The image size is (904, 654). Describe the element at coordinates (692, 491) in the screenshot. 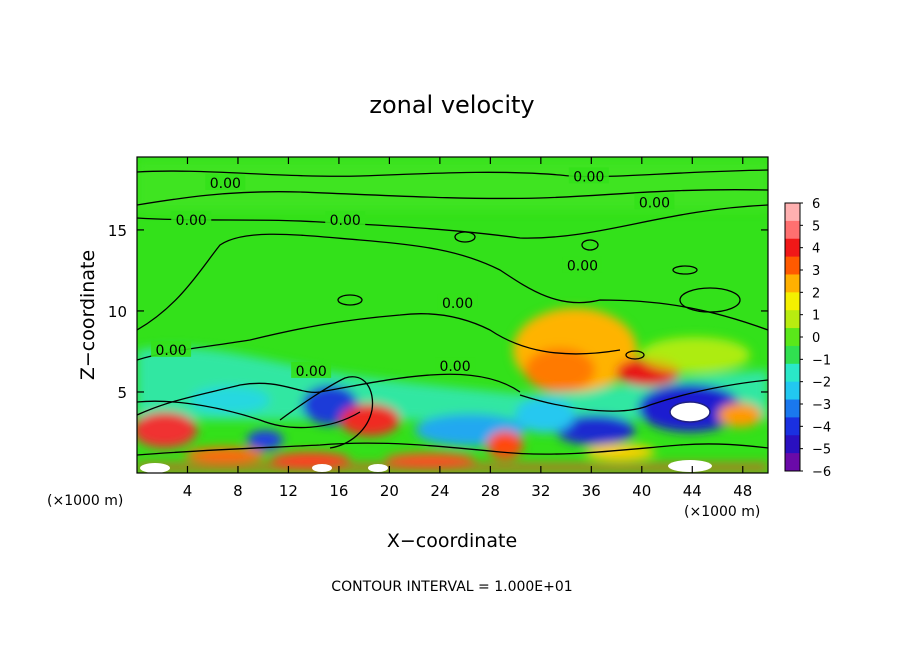

I see `x-tick-label: 44` at that location.